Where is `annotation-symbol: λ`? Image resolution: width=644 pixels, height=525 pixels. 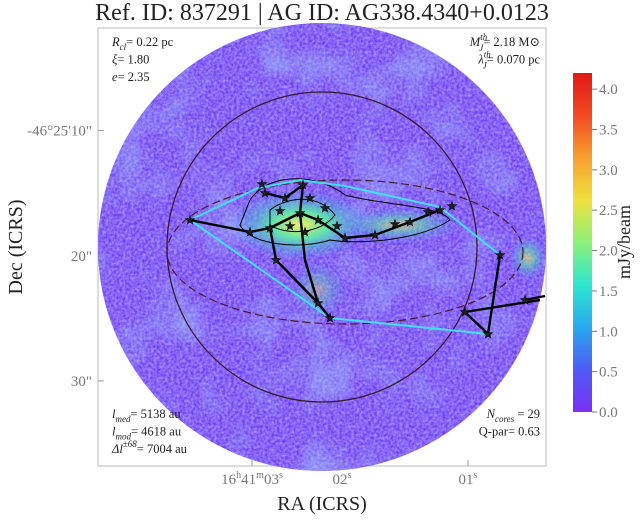 annotation-symbol: λ is located at coordinates (480, 60).